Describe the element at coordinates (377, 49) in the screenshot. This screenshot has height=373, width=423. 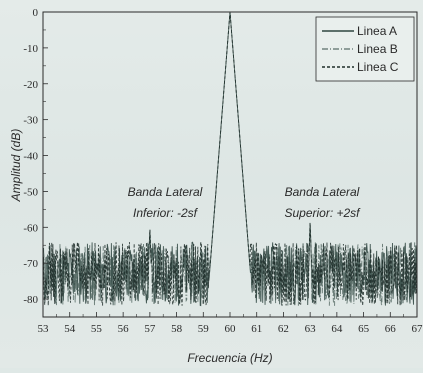
I see `legend-label-linea-b: Linea B` at that location.